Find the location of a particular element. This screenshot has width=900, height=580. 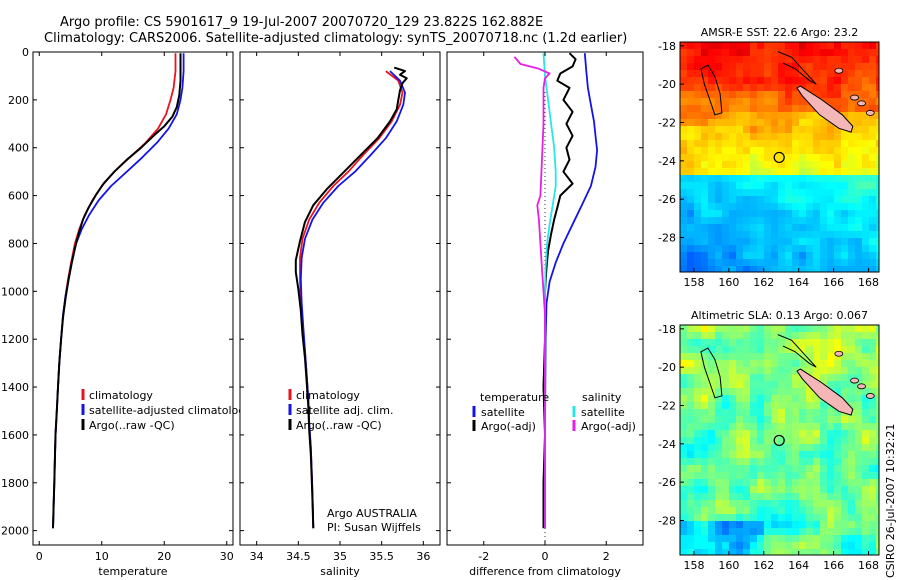

reef-chesterfield-outline is located at coordinates (711, 373).